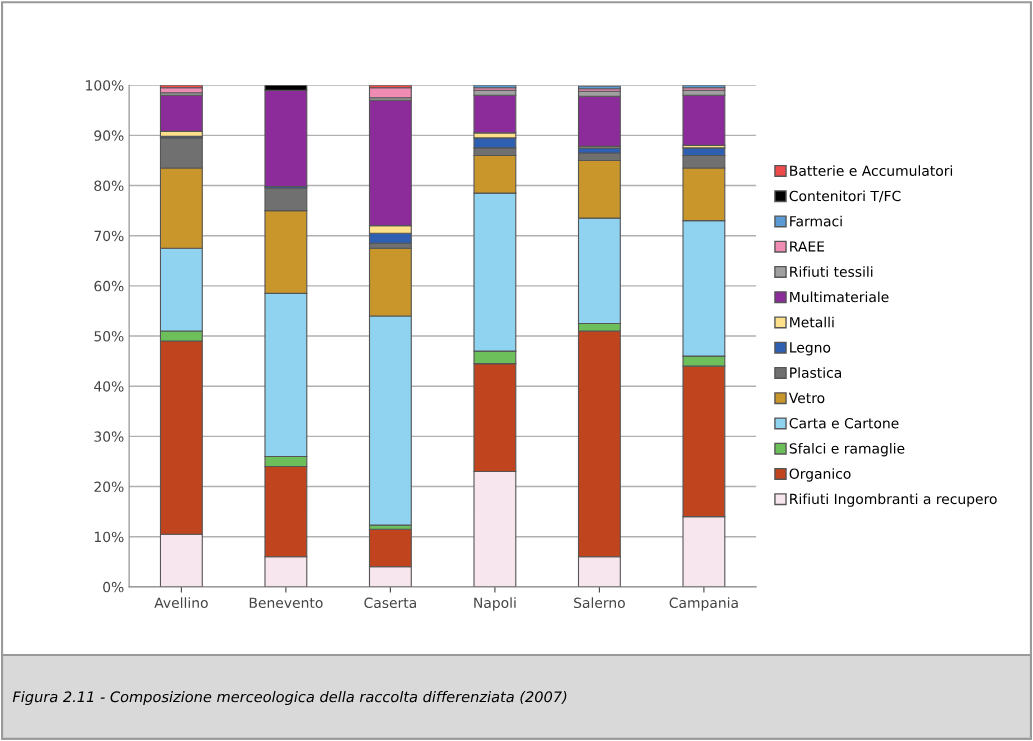 This screenshot has width=1033, height=741. Describe the element at coordinates (181, 603) in the screenshot. I see `x-tick-label: Avellino` at that location.